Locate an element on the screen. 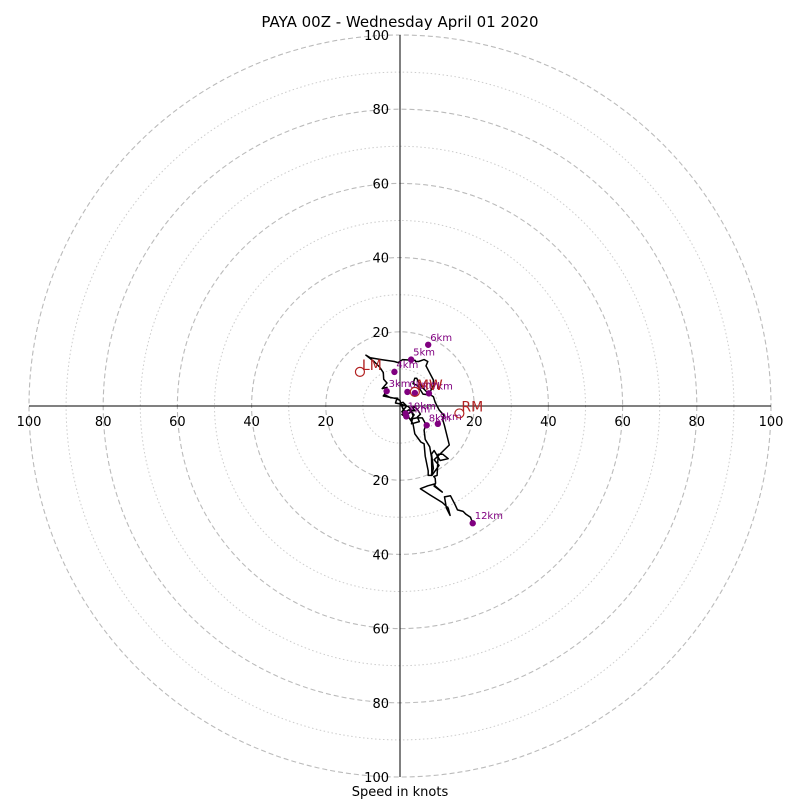  height-label-3km: 3km is located at coordinates (400, 384).